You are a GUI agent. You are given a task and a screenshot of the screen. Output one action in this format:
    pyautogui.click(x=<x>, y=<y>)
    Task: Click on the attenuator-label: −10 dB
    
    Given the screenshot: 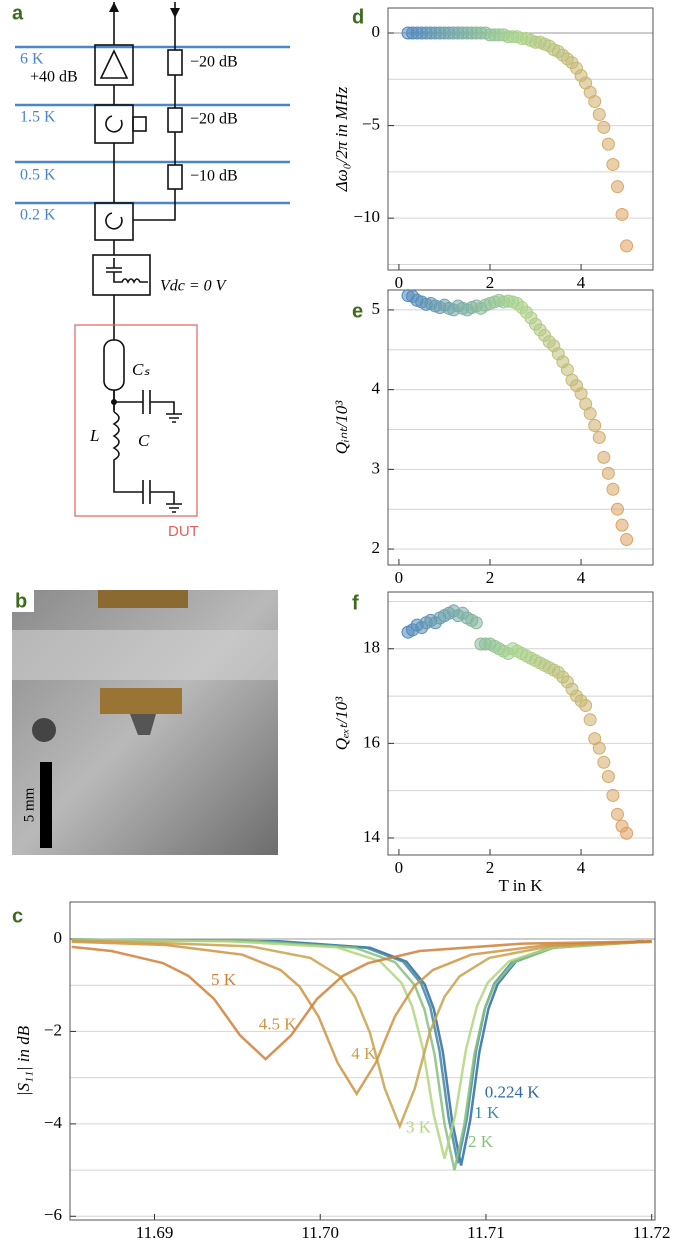 What is the action you would take?
    pyautogui.click(x=214, y=176)
    